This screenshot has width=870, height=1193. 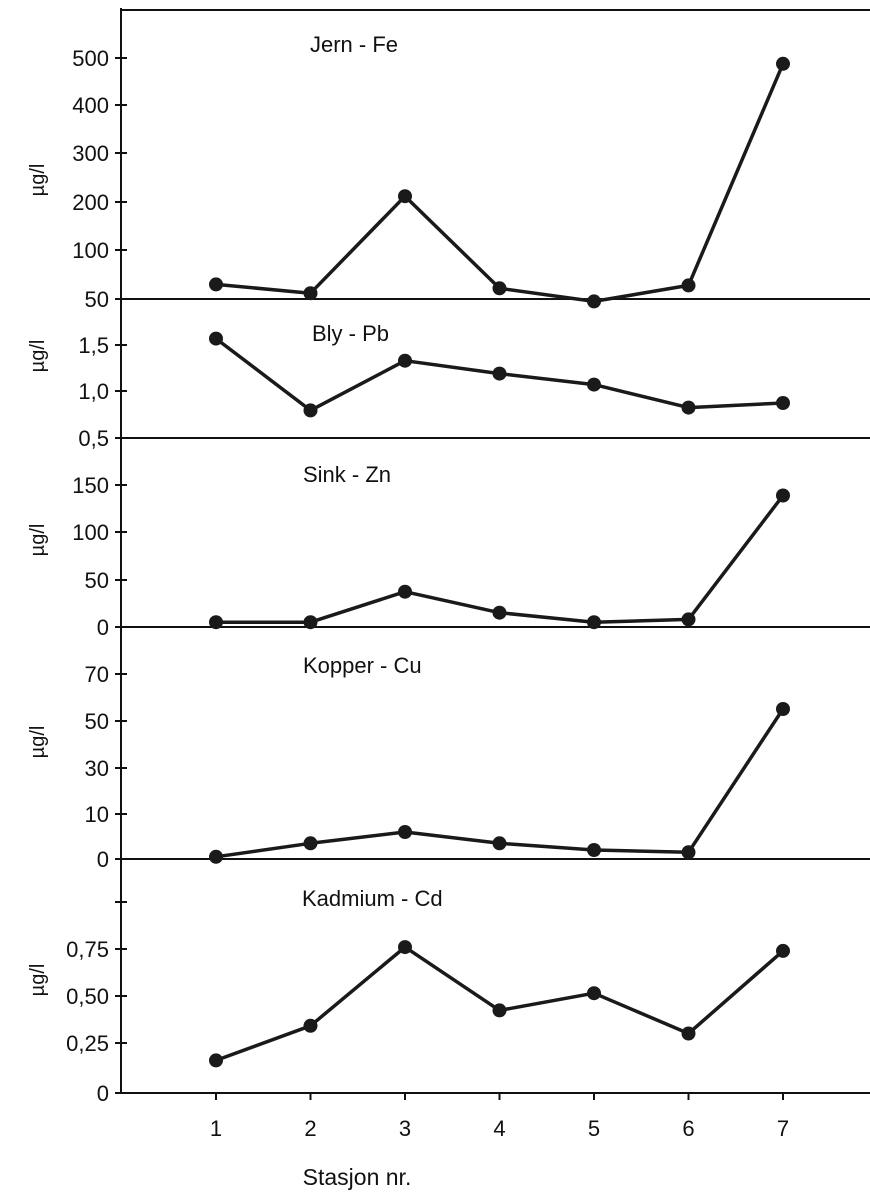 I want to click on y-tick-label: 1,0, so click(x=93, y=391).